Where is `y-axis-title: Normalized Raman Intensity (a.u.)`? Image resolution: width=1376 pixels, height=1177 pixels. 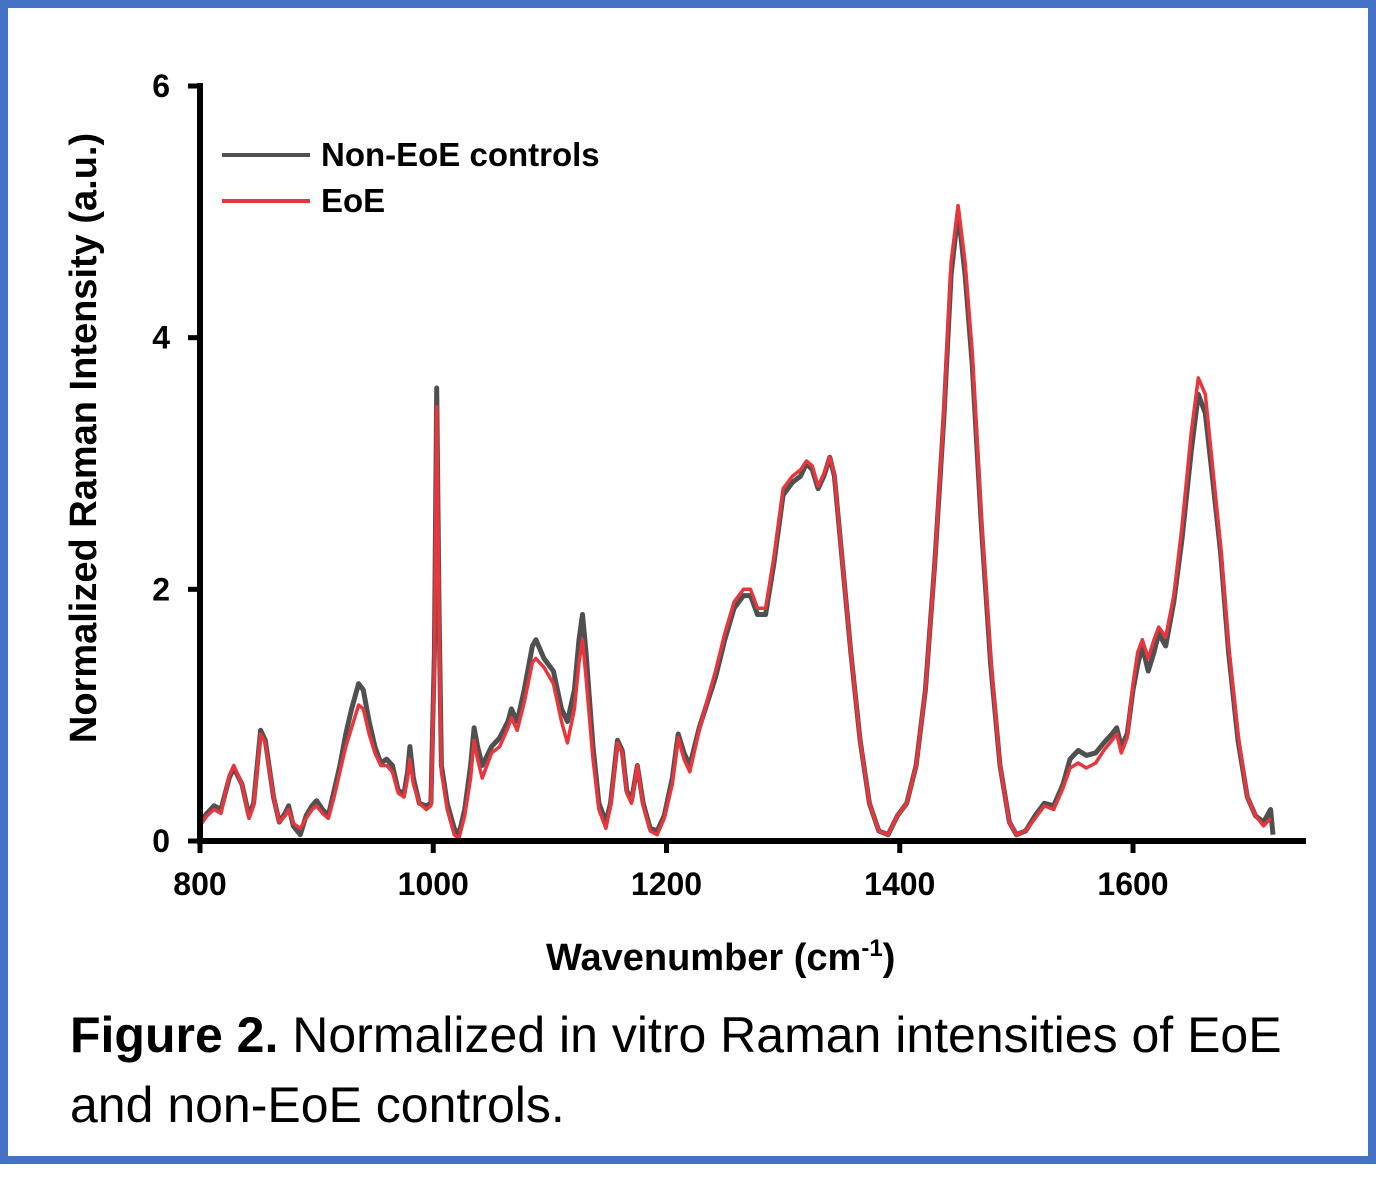 y-axis-title: Normalized Raman Intensity (a.u.) is located at coordinates (84, 438).